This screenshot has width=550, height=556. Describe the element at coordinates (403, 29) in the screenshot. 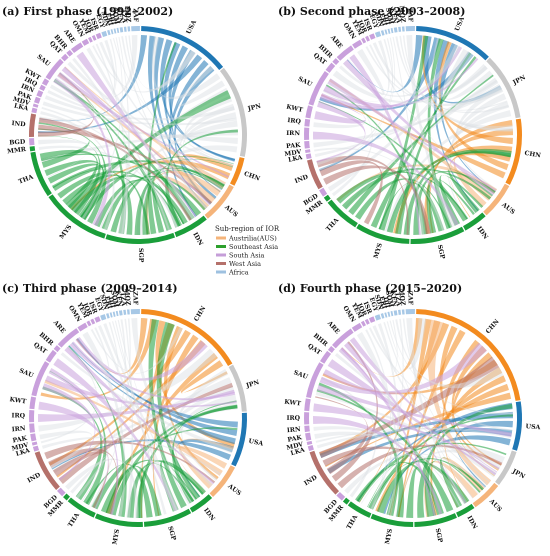

I see `sector-arc-moz` at that location.